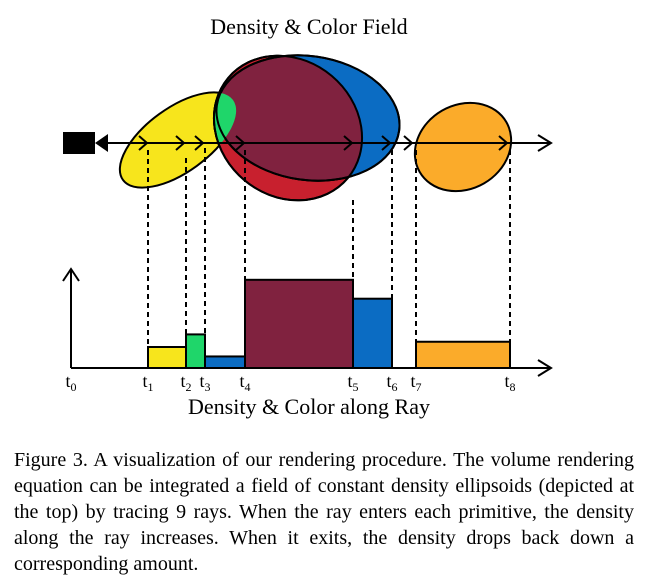  Describe the element at coordinates (204, 382) in the screenshot. I see `tick-label-t3: t3` at that location.